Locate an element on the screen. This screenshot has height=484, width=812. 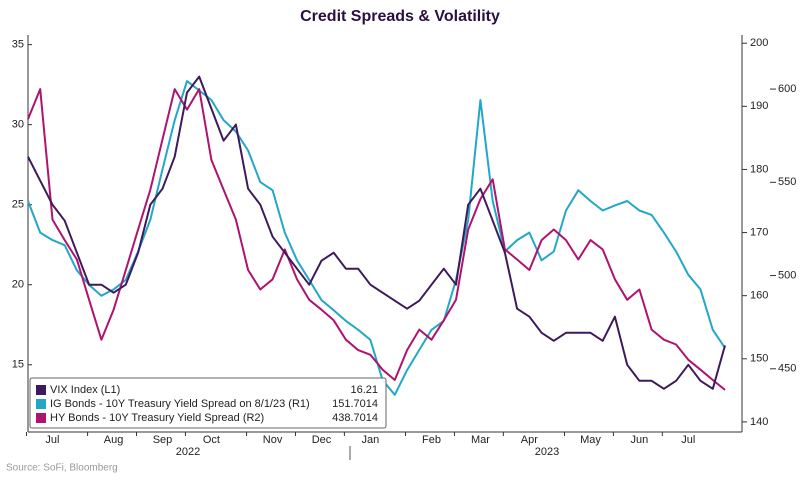
x-tick-label: Feb is located at coordinates (431, 440).